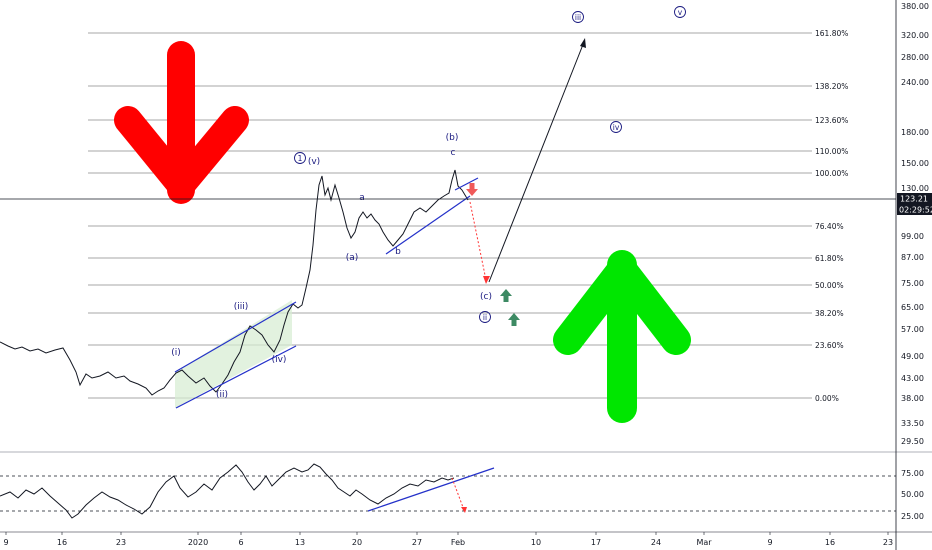 Image resolution: width=932 pixels, height=550 pixels. I want to click on price-tick-label: 49.00, so click(912, 356).